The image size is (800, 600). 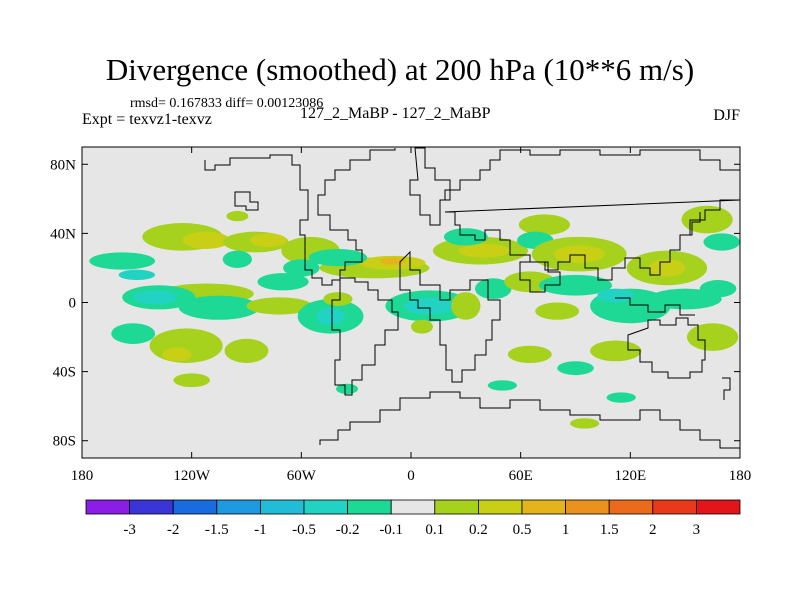 What do you see at coordinates (147, 119) in the screenshot?
I see `experiment-label: Expt = texvz1-texvz` at bounding box center [147, 119].